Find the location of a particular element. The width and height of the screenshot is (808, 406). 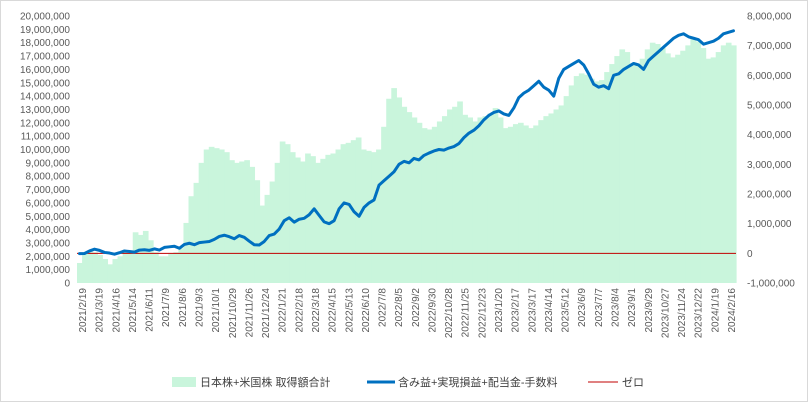

left-tick-label: 7,000,000 is located at coordinates (48, 190).